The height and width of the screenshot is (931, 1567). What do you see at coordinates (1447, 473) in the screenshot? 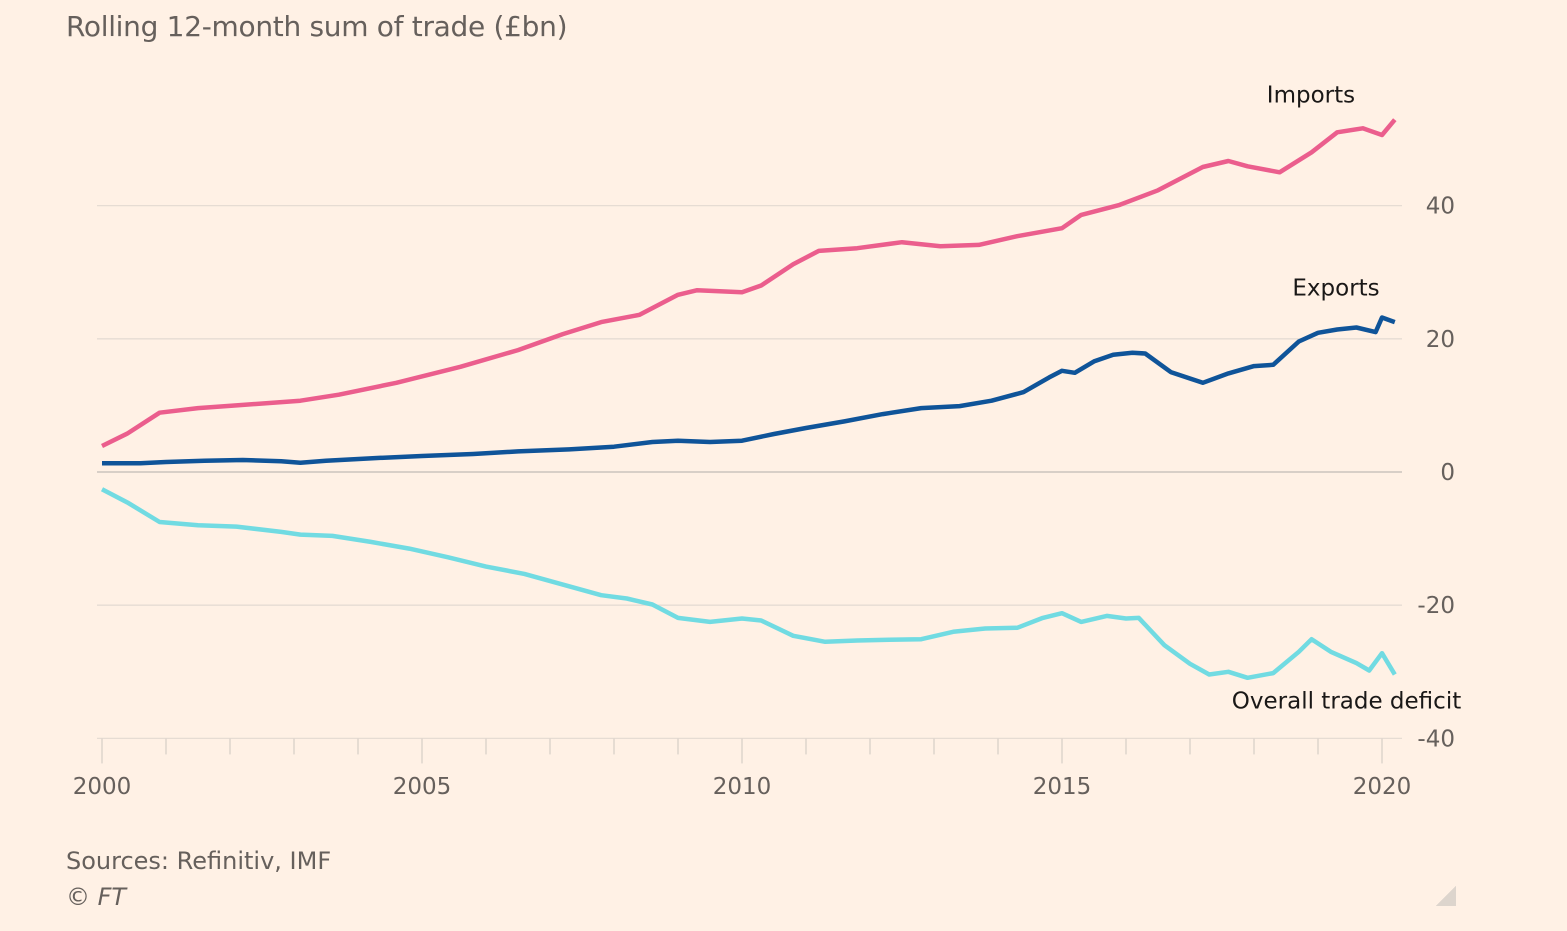
I see `y-tick-label: 0` at bounding box center [1447, 473].